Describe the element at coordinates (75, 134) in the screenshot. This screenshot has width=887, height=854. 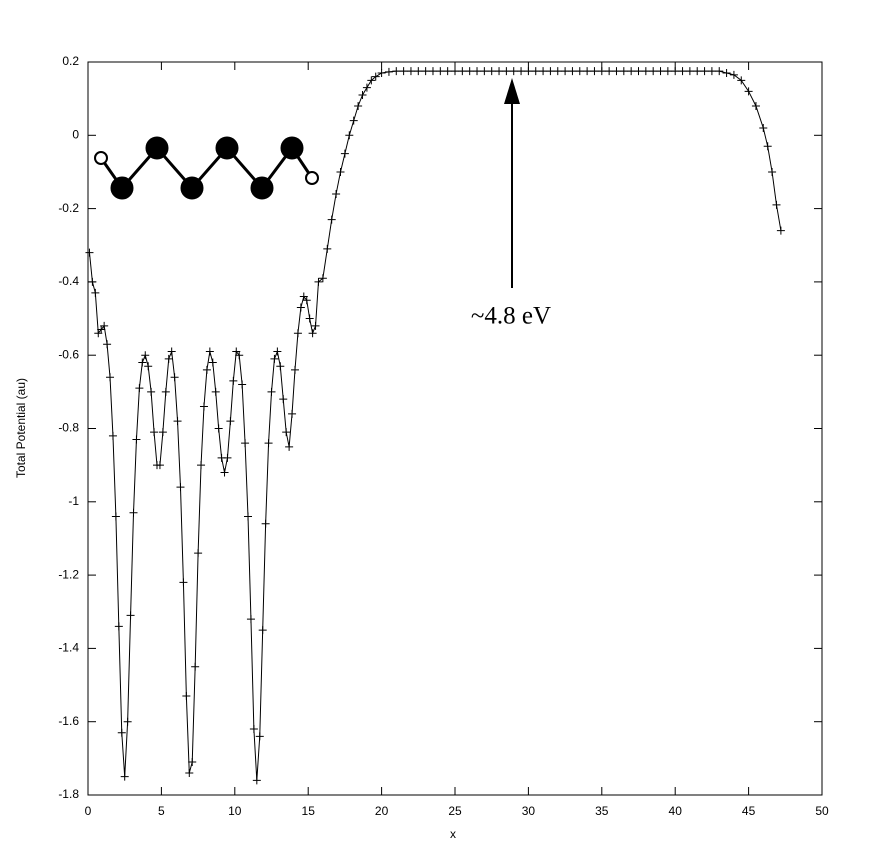
I see `y-tick-label: 0` at that location.